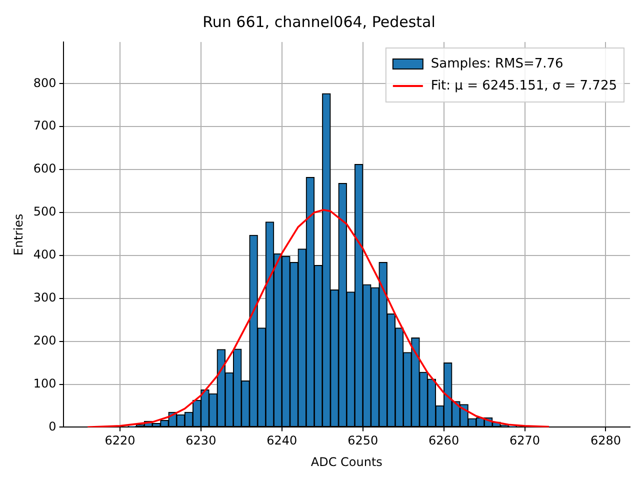 This screenshot has width=640, height=480. I want to click on y-tick-label: 100, so click(44, 383).